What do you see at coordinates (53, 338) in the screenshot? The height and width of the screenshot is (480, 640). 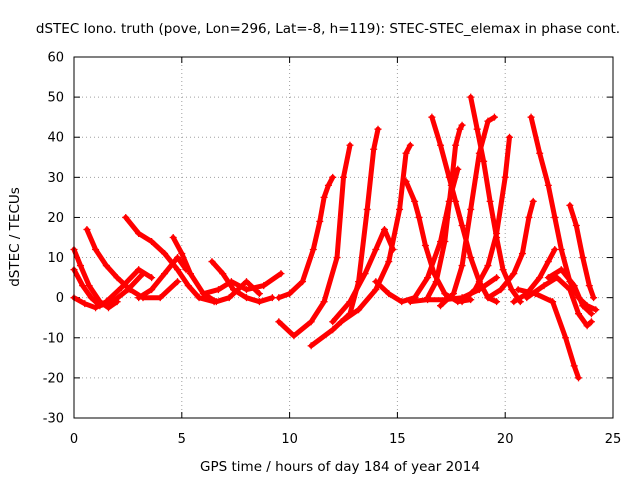 I see `y-tick-label: -10` at bounding box center [53, 338].